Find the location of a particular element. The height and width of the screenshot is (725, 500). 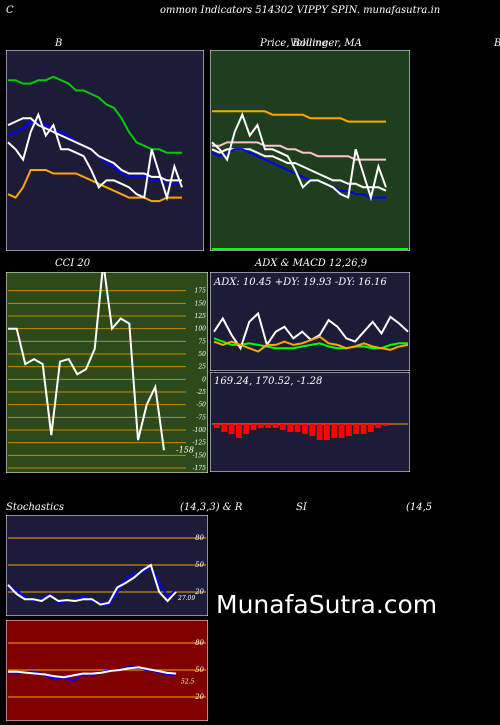

cci-tick-label: -150 is located at coordinates (200, 455).